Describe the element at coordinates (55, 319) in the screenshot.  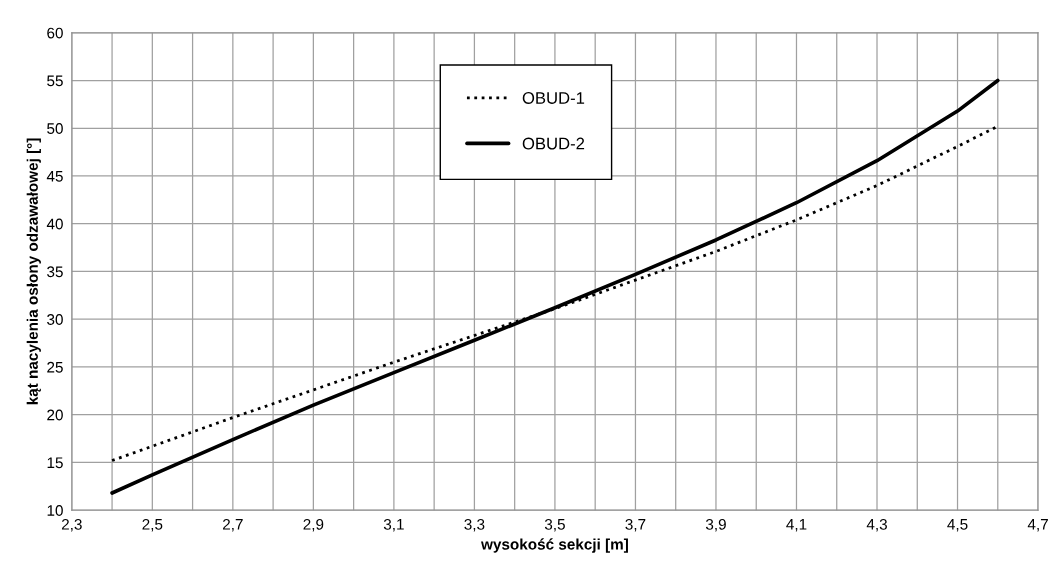
I see `y-tick-label: 30` at that location.